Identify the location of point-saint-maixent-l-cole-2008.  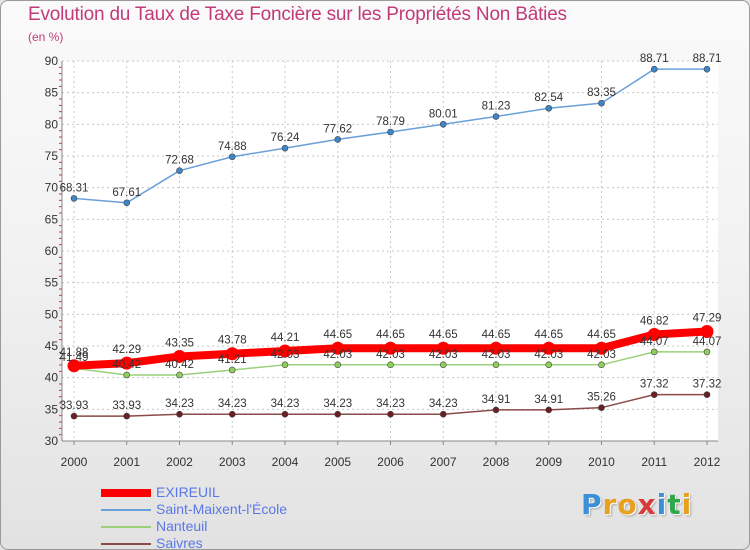
(496, 116).